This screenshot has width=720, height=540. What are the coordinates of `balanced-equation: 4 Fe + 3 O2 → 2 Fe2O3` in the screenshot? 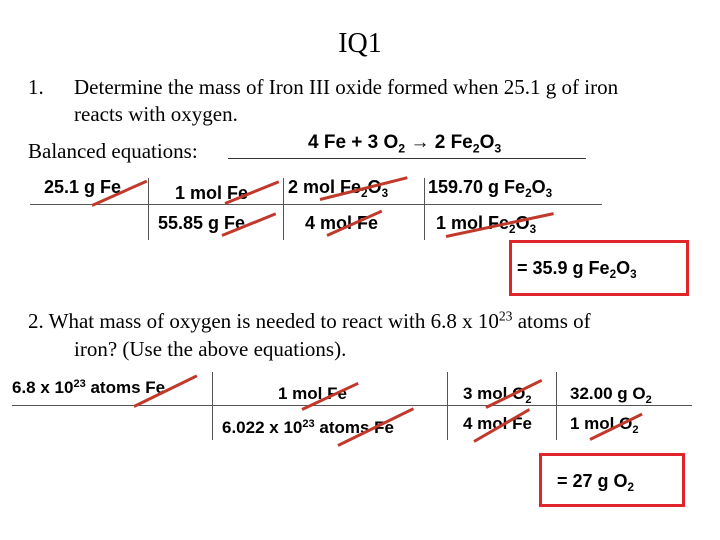 It's located at (405, 144).